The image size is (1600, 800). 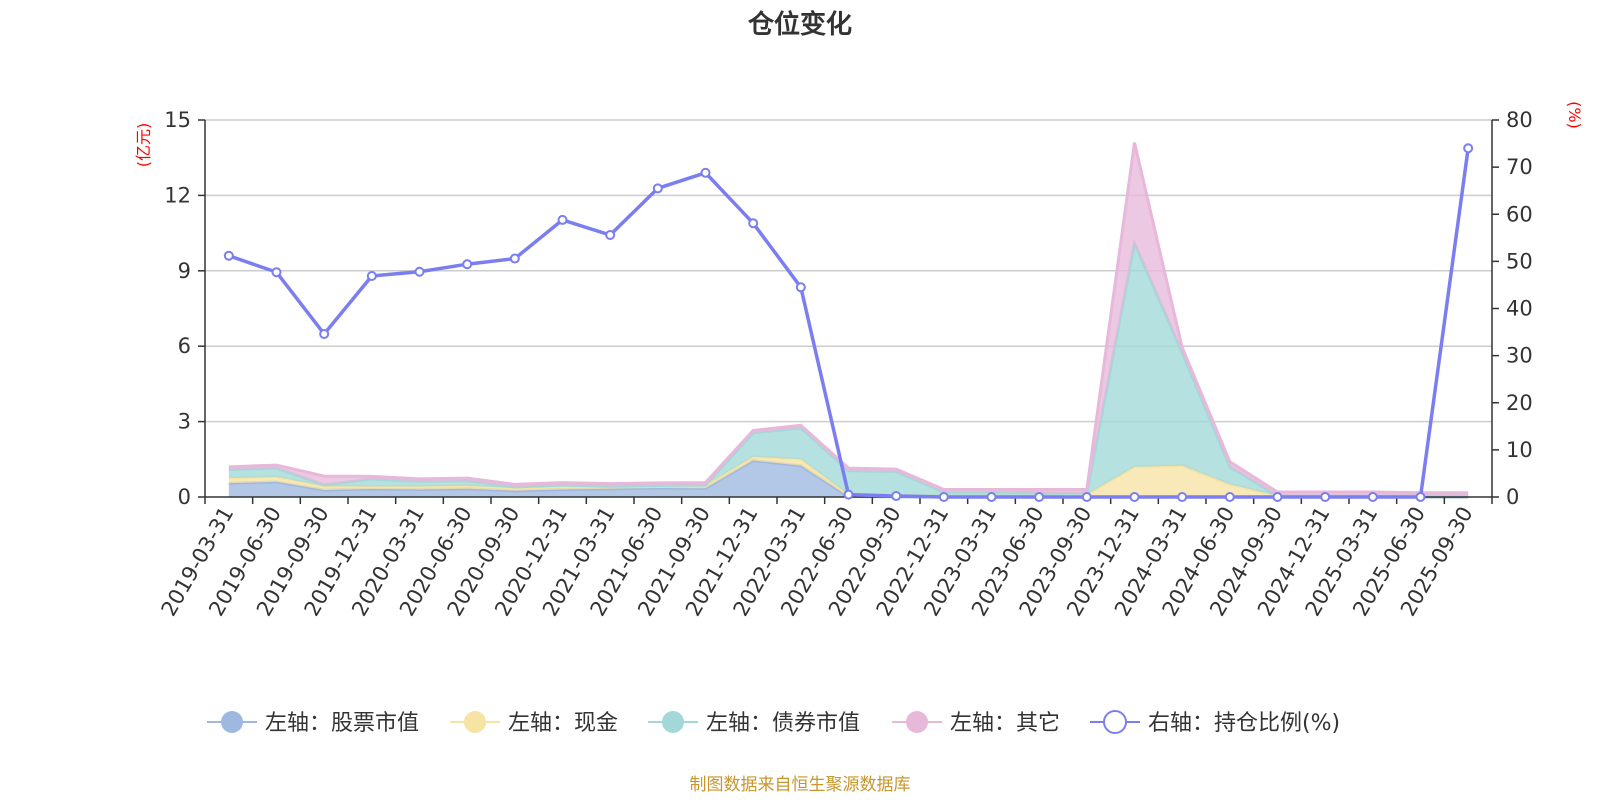 What do you see at coordinates (184, 497) in the screenshot?
I see `left-tick-label: 0` at bounding box center [184, 497].